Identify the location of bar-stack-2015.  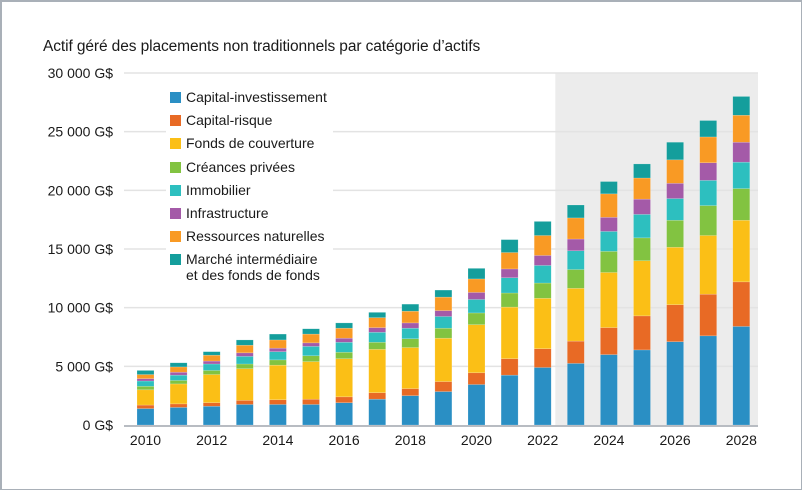
(311, 377).